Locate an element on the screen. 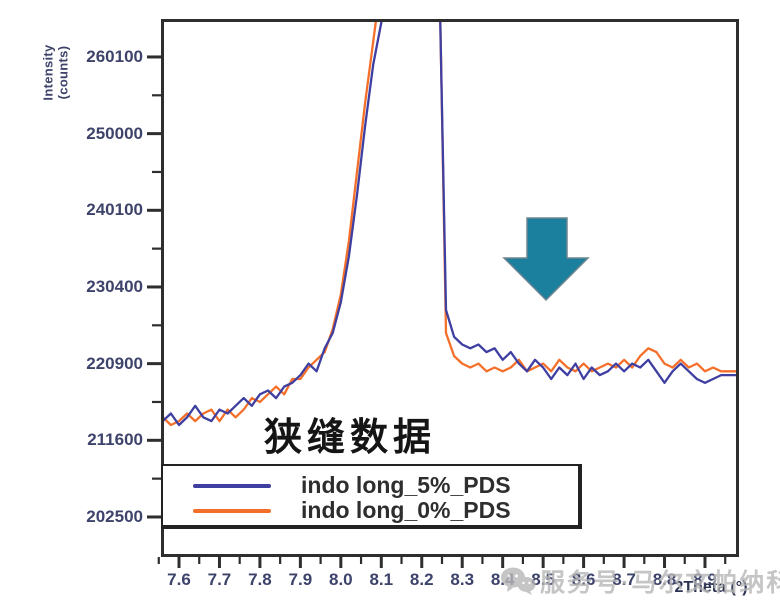 This screenshot has width=780, height=611. y-tick-label: 230400 is located at coordinates (114, 286).